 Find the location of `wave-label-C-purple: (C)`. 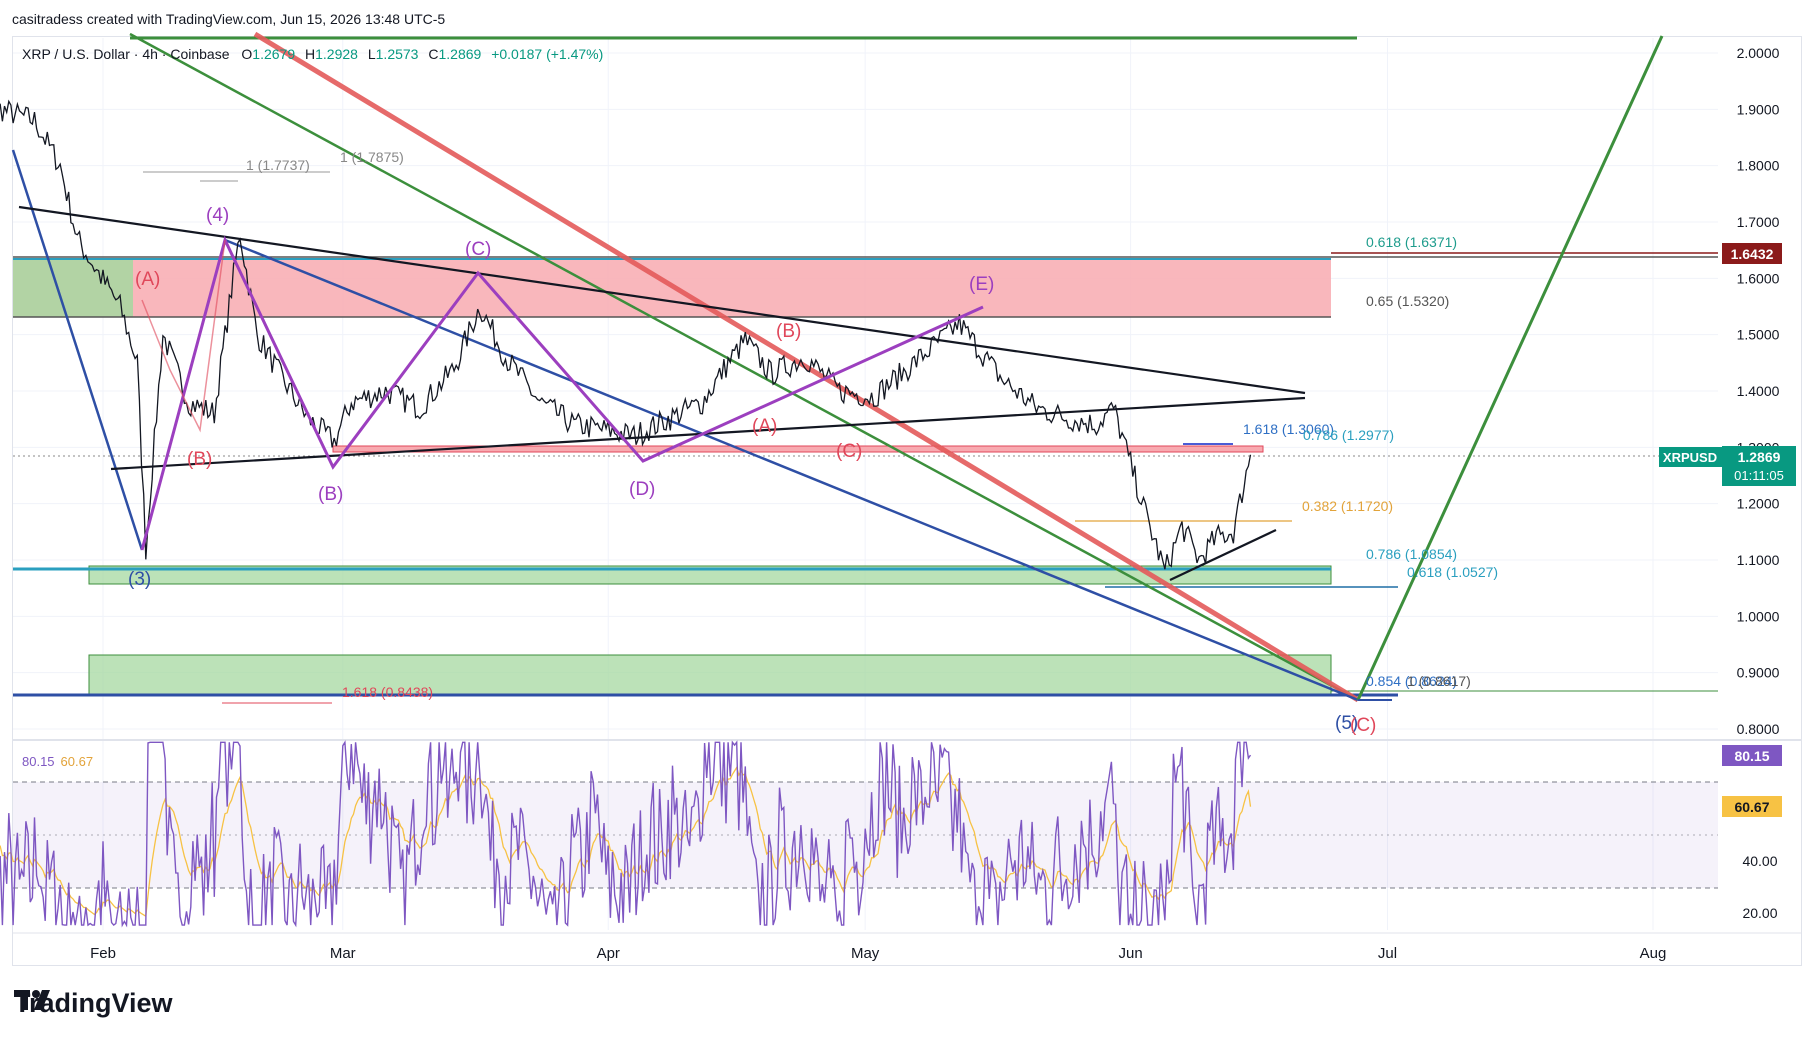

wave-label-C-purple: (C) is located at coordinates (478, 249).